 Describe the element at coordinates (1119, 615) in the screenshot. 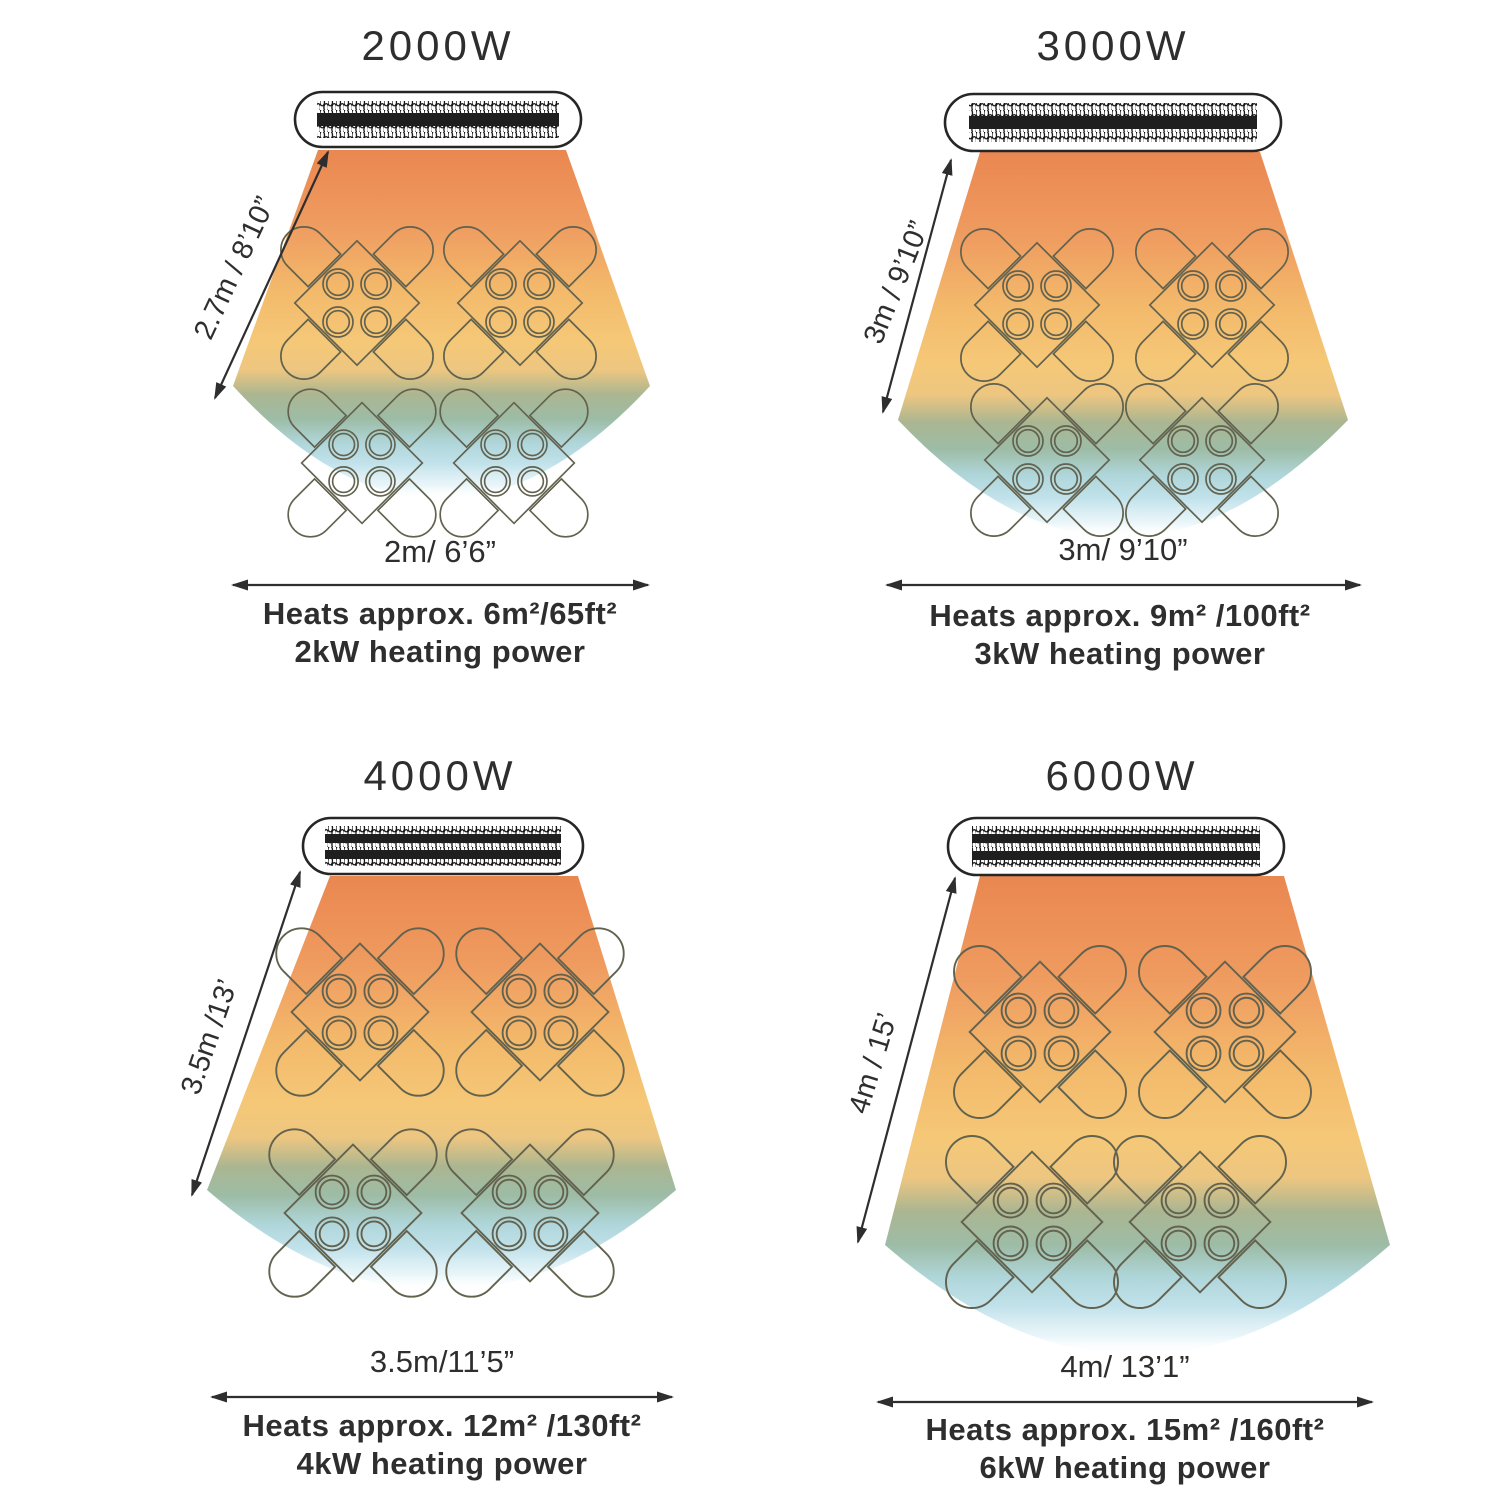

I see `area-text: Heats approx. 9m² /100ft²` at that location.